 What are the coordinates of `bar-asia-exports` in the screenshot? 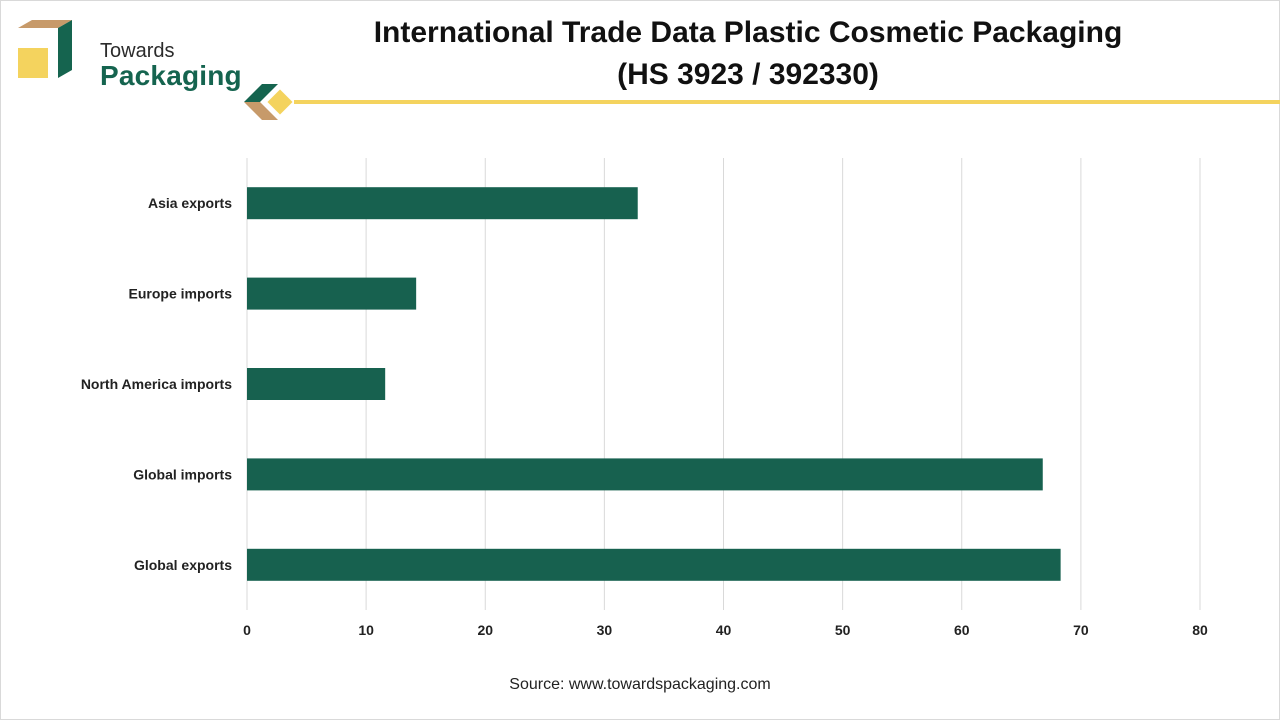 It's located at (442, 203).